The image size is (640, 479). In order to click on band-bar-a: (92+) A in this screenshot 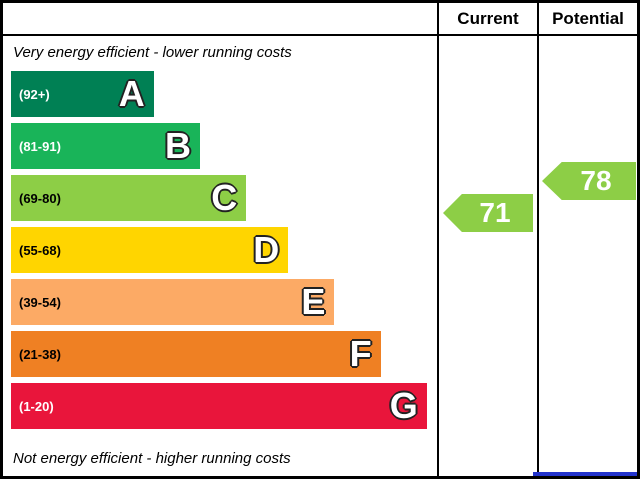, I will do `click(82, 94)`.